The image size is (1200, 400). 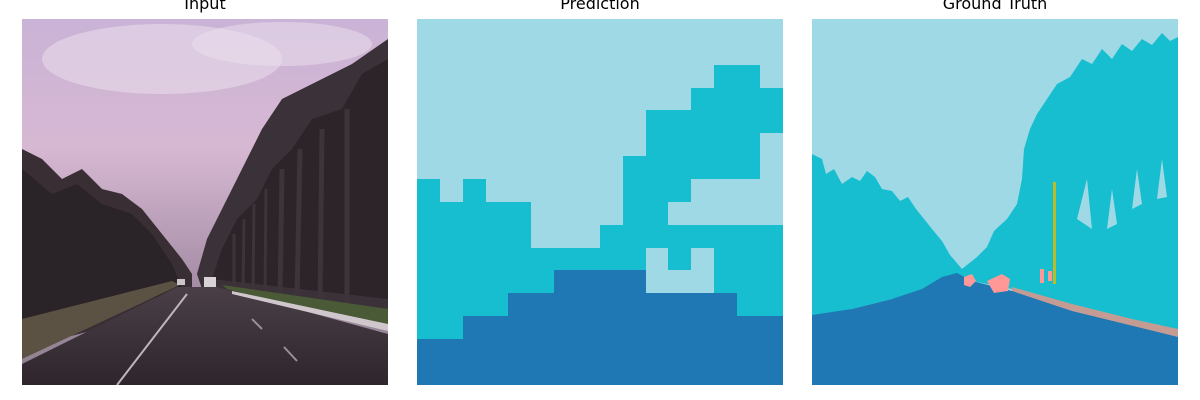 I want to click on prediction-title: Prediction, so click(x=600, y=6).